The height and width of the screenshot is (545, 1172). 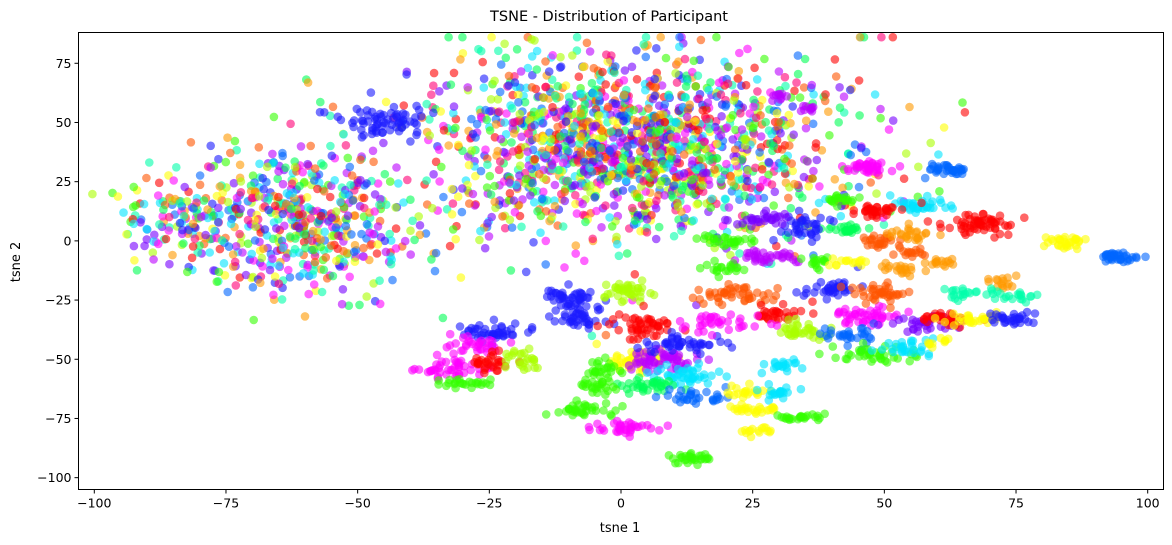 What do you see at coordinates (64, 122) in the screenshot?
I see `y-tick-label: 50` at bounding box center [64, 122].